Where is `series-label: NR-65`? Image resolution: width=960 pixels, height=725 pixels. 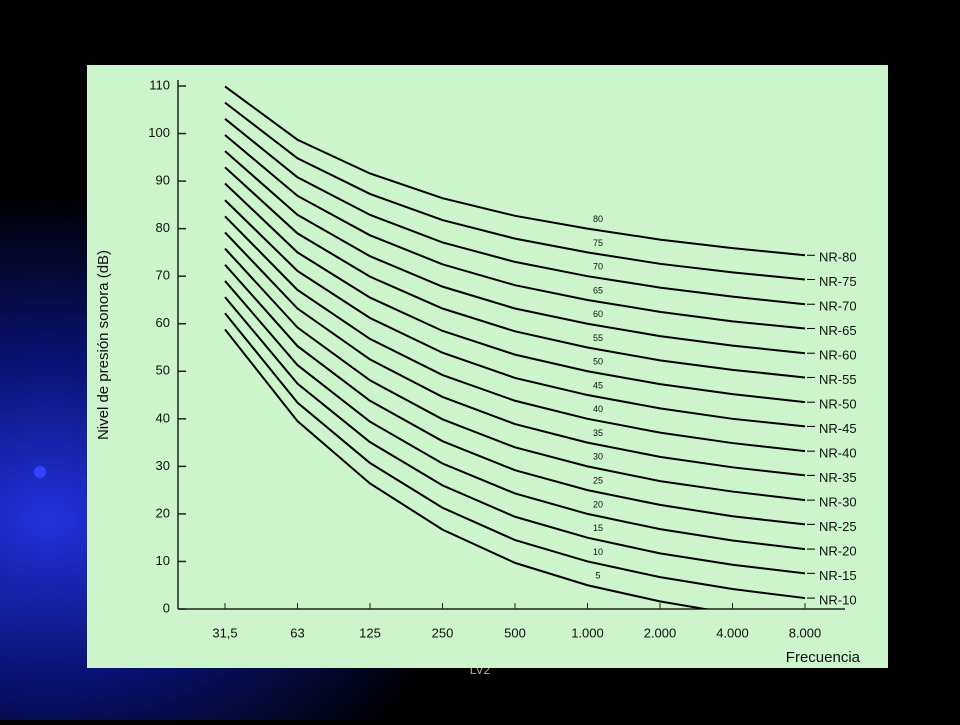 series-label: NR-65 is located at coordinates (838, 330).